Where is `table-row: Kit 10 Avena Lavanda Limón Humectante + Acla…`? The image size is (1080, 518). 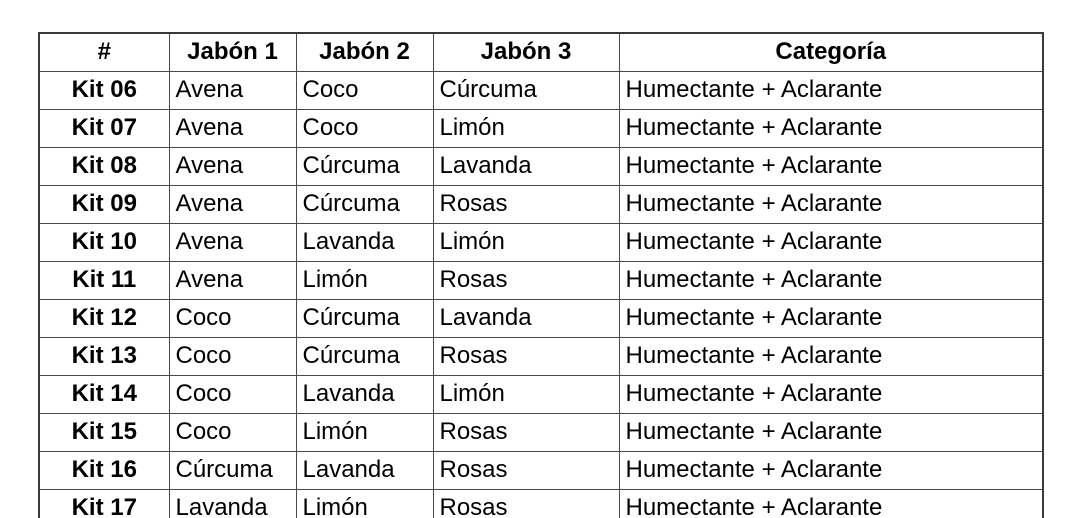
table-row: Kit 10 Avena Lavanda Limón Humectante + Acla… is located at coordinates (541, 242).